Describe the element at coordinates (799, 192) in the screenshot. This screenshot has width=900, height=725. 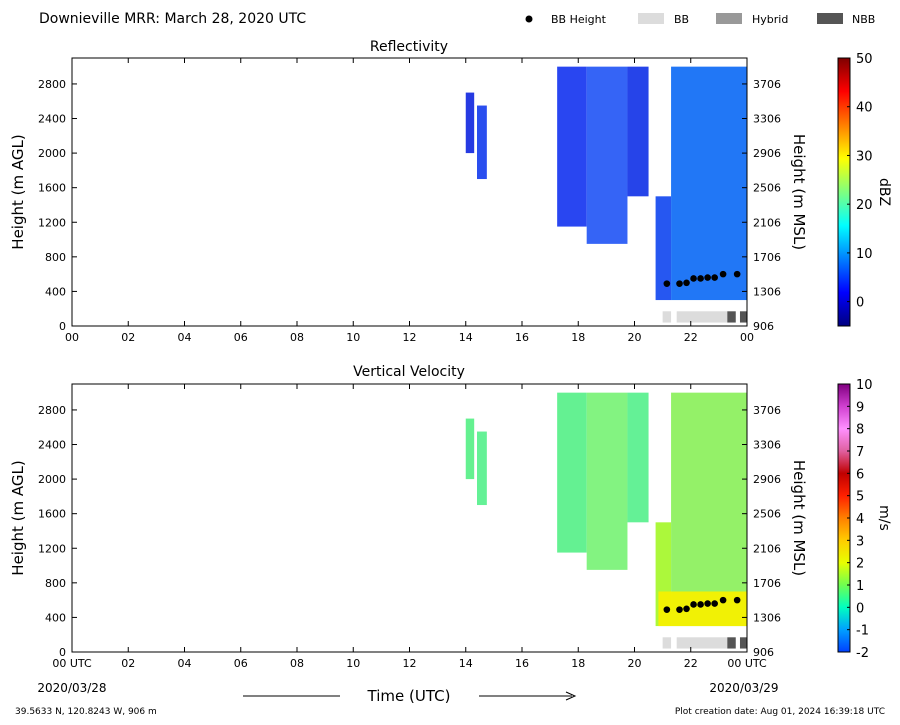
I see `reflectivity-right-ylabel: Height (m MSL)` at that location.